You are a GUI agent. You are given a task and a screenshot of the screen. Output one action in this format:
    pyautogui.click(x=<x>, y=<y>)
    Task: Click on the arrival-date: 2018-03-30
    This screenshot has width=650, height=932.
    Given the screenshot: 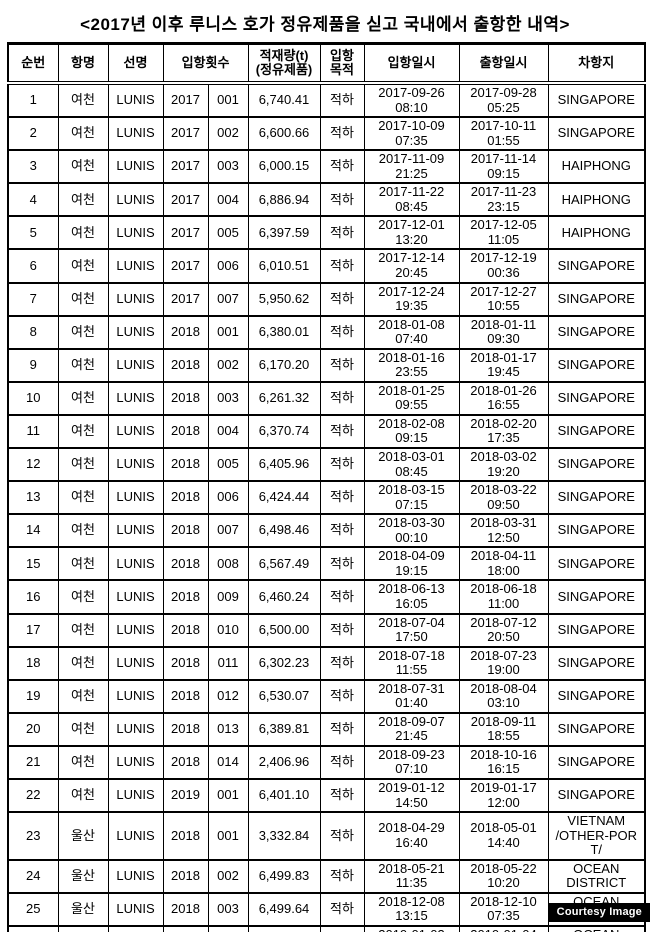 What is the action you would take?
    pyautogui.click(x=411, y=523)
    